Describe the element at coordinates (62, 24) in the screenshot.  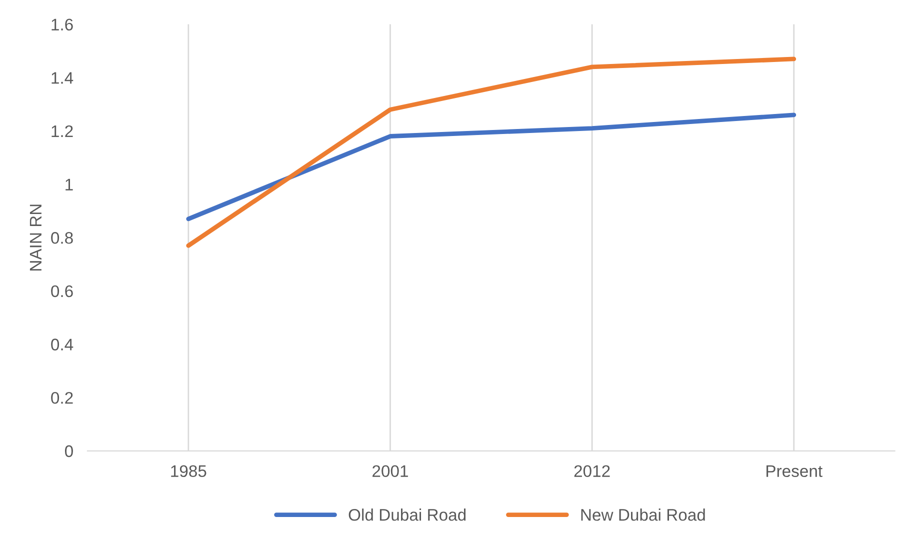
I see `y-tick-label: 1.6` at that location.